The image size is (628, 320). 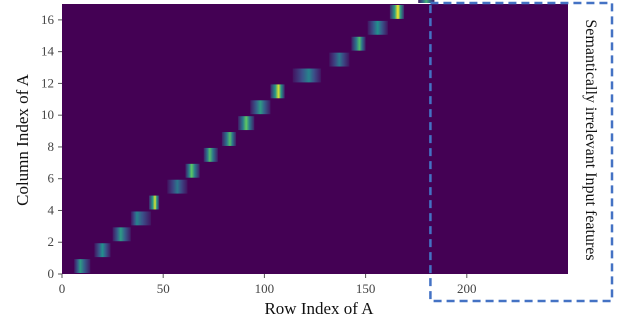 What do you see at coordinates (47, 82) in the screenshot?
I see `y-tick-label: 12` at bounding box center [47, 82].